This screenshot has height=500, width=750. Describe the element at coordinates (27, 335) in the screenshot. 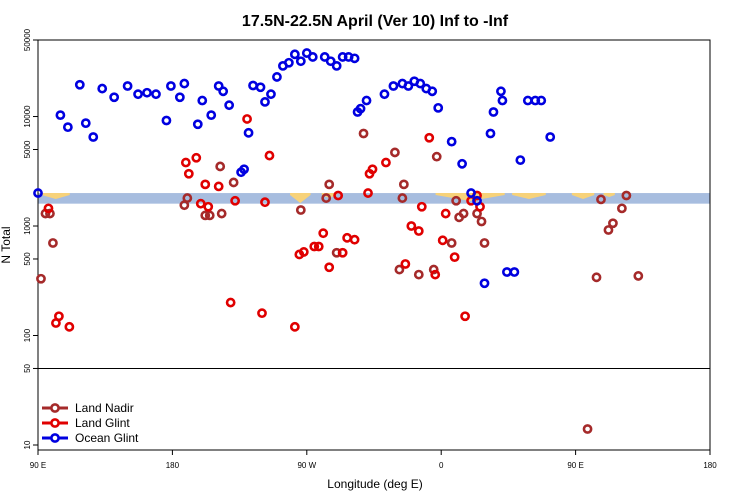

I see `y-tick-label: 100` at that location.